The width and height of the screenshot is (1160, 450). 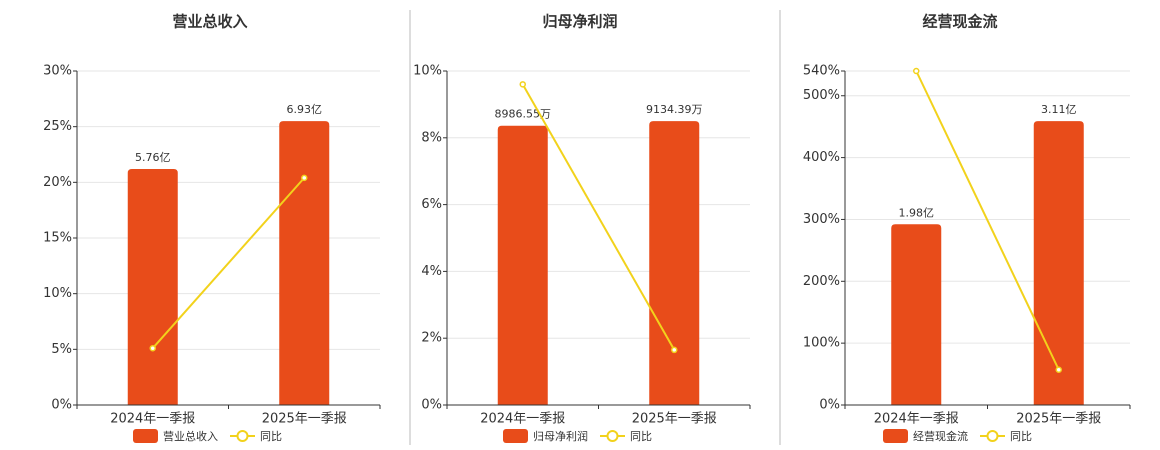 I want to click on y-tick-label: 8%, so click(x=431, y=137).